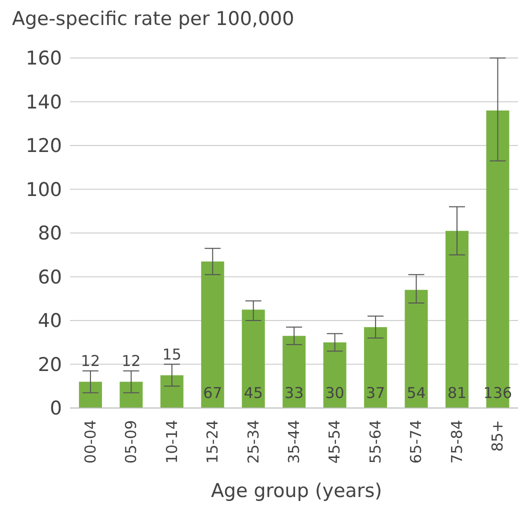 This screenshot has height=522, width=531. I want to click on x-tick-label: 00-04, so click(90, 442).